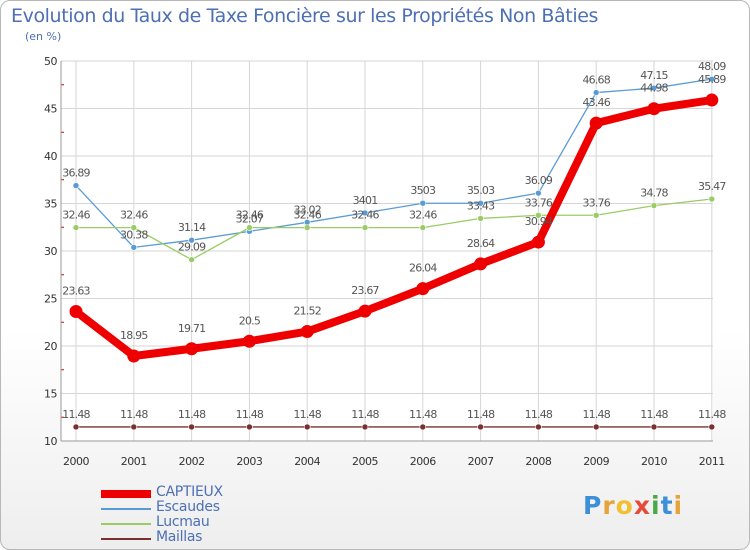 The width and height of the screenshot is (750, 550). What do you see at coordinates (656, 505) in the screenshot?
I see `logo-letter: i` at bounding box center [656, 505].